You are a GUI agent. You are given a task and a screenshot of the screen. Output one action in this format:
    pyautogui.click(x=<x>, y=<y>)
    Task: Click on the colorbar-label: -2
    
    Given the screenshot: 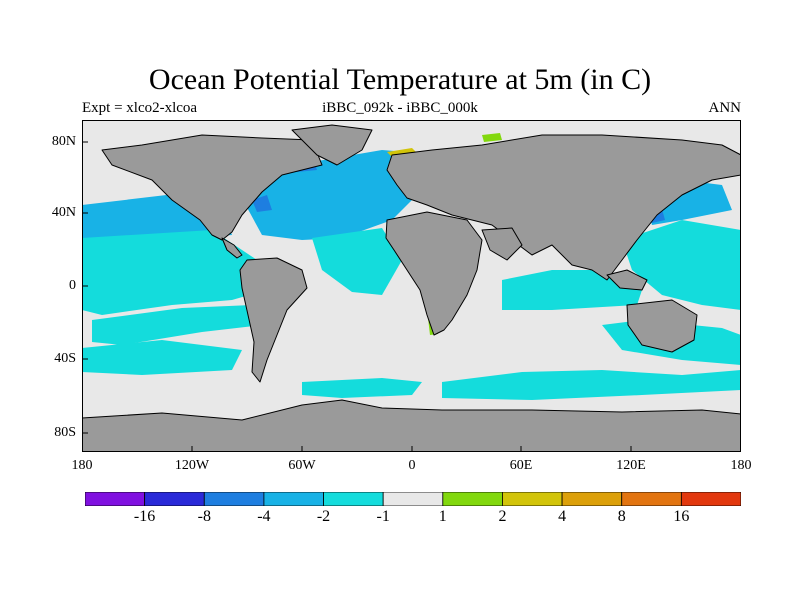 What is the action you would take?
    pyautogui.click(x=323, y=516)
    